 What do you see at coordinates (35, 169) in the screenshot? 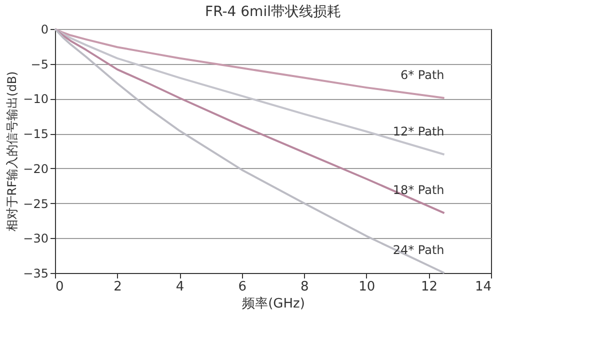
I see `y-tick-label: −20` at bounding box center [35, 169].